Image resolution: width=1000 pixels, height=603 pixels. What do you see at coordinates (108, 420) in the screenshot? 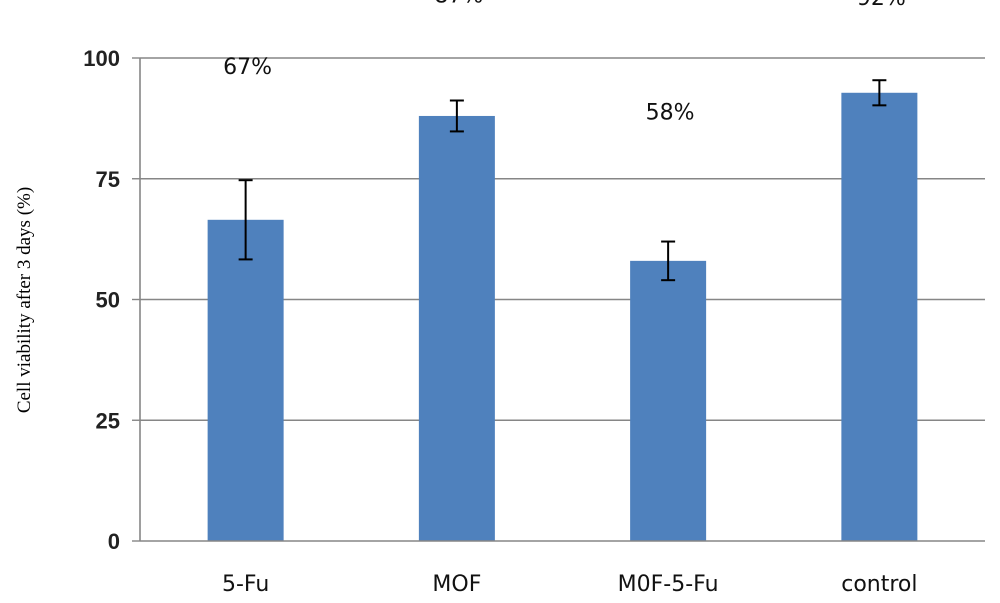
I see `y-tick-label-25: 25` at bounding box center [108, 420].